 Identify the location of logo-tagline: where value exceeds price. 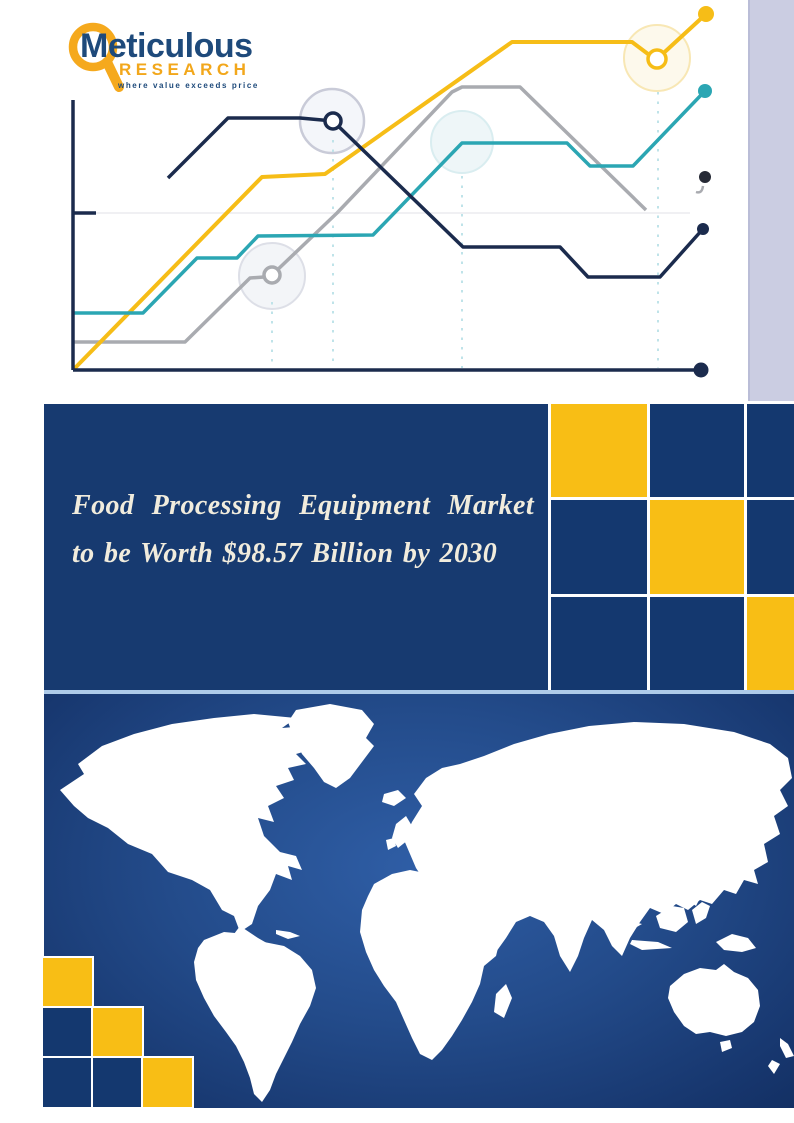
(188, 85).